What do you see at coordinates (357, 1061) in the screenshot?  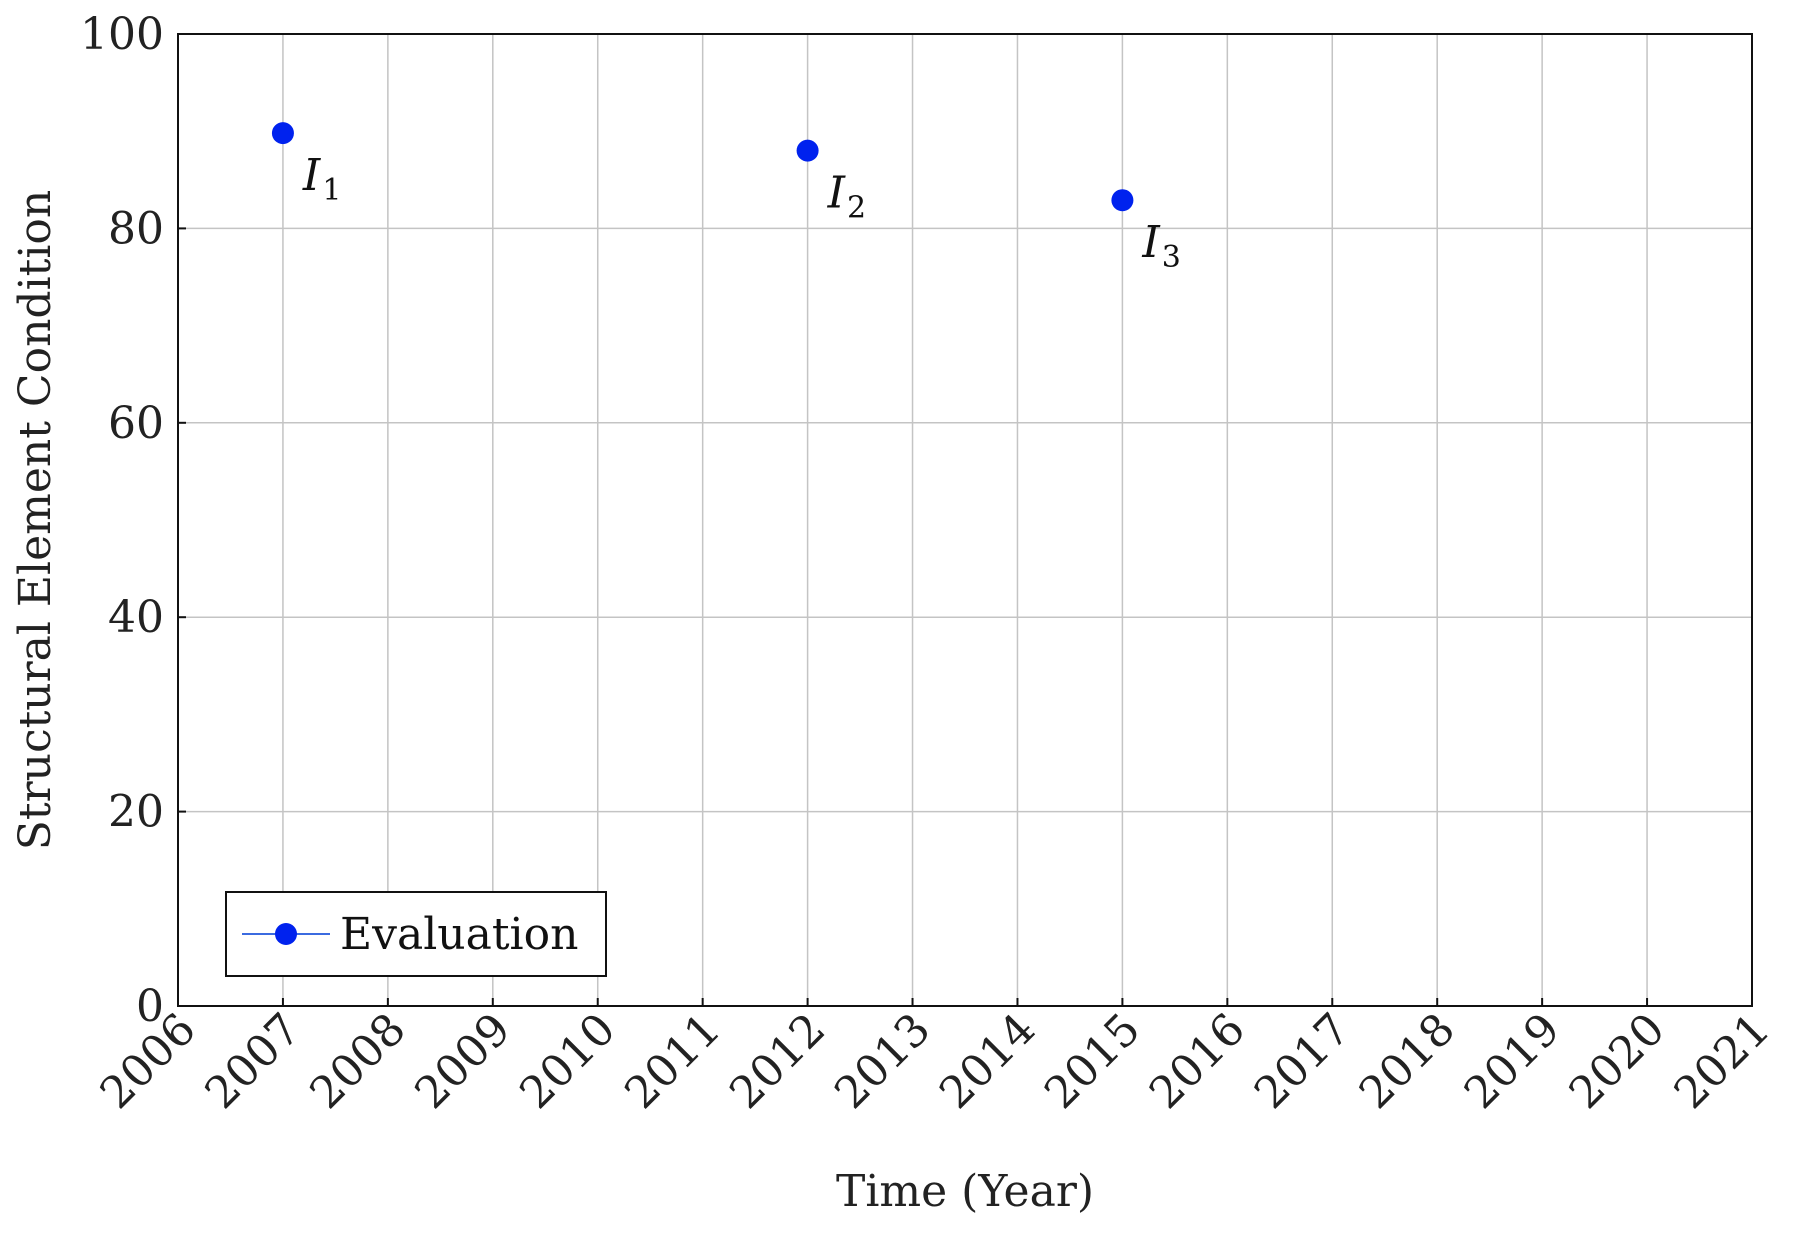 I see `x-tick-label: 2008` at bounding box center [357, 1061].